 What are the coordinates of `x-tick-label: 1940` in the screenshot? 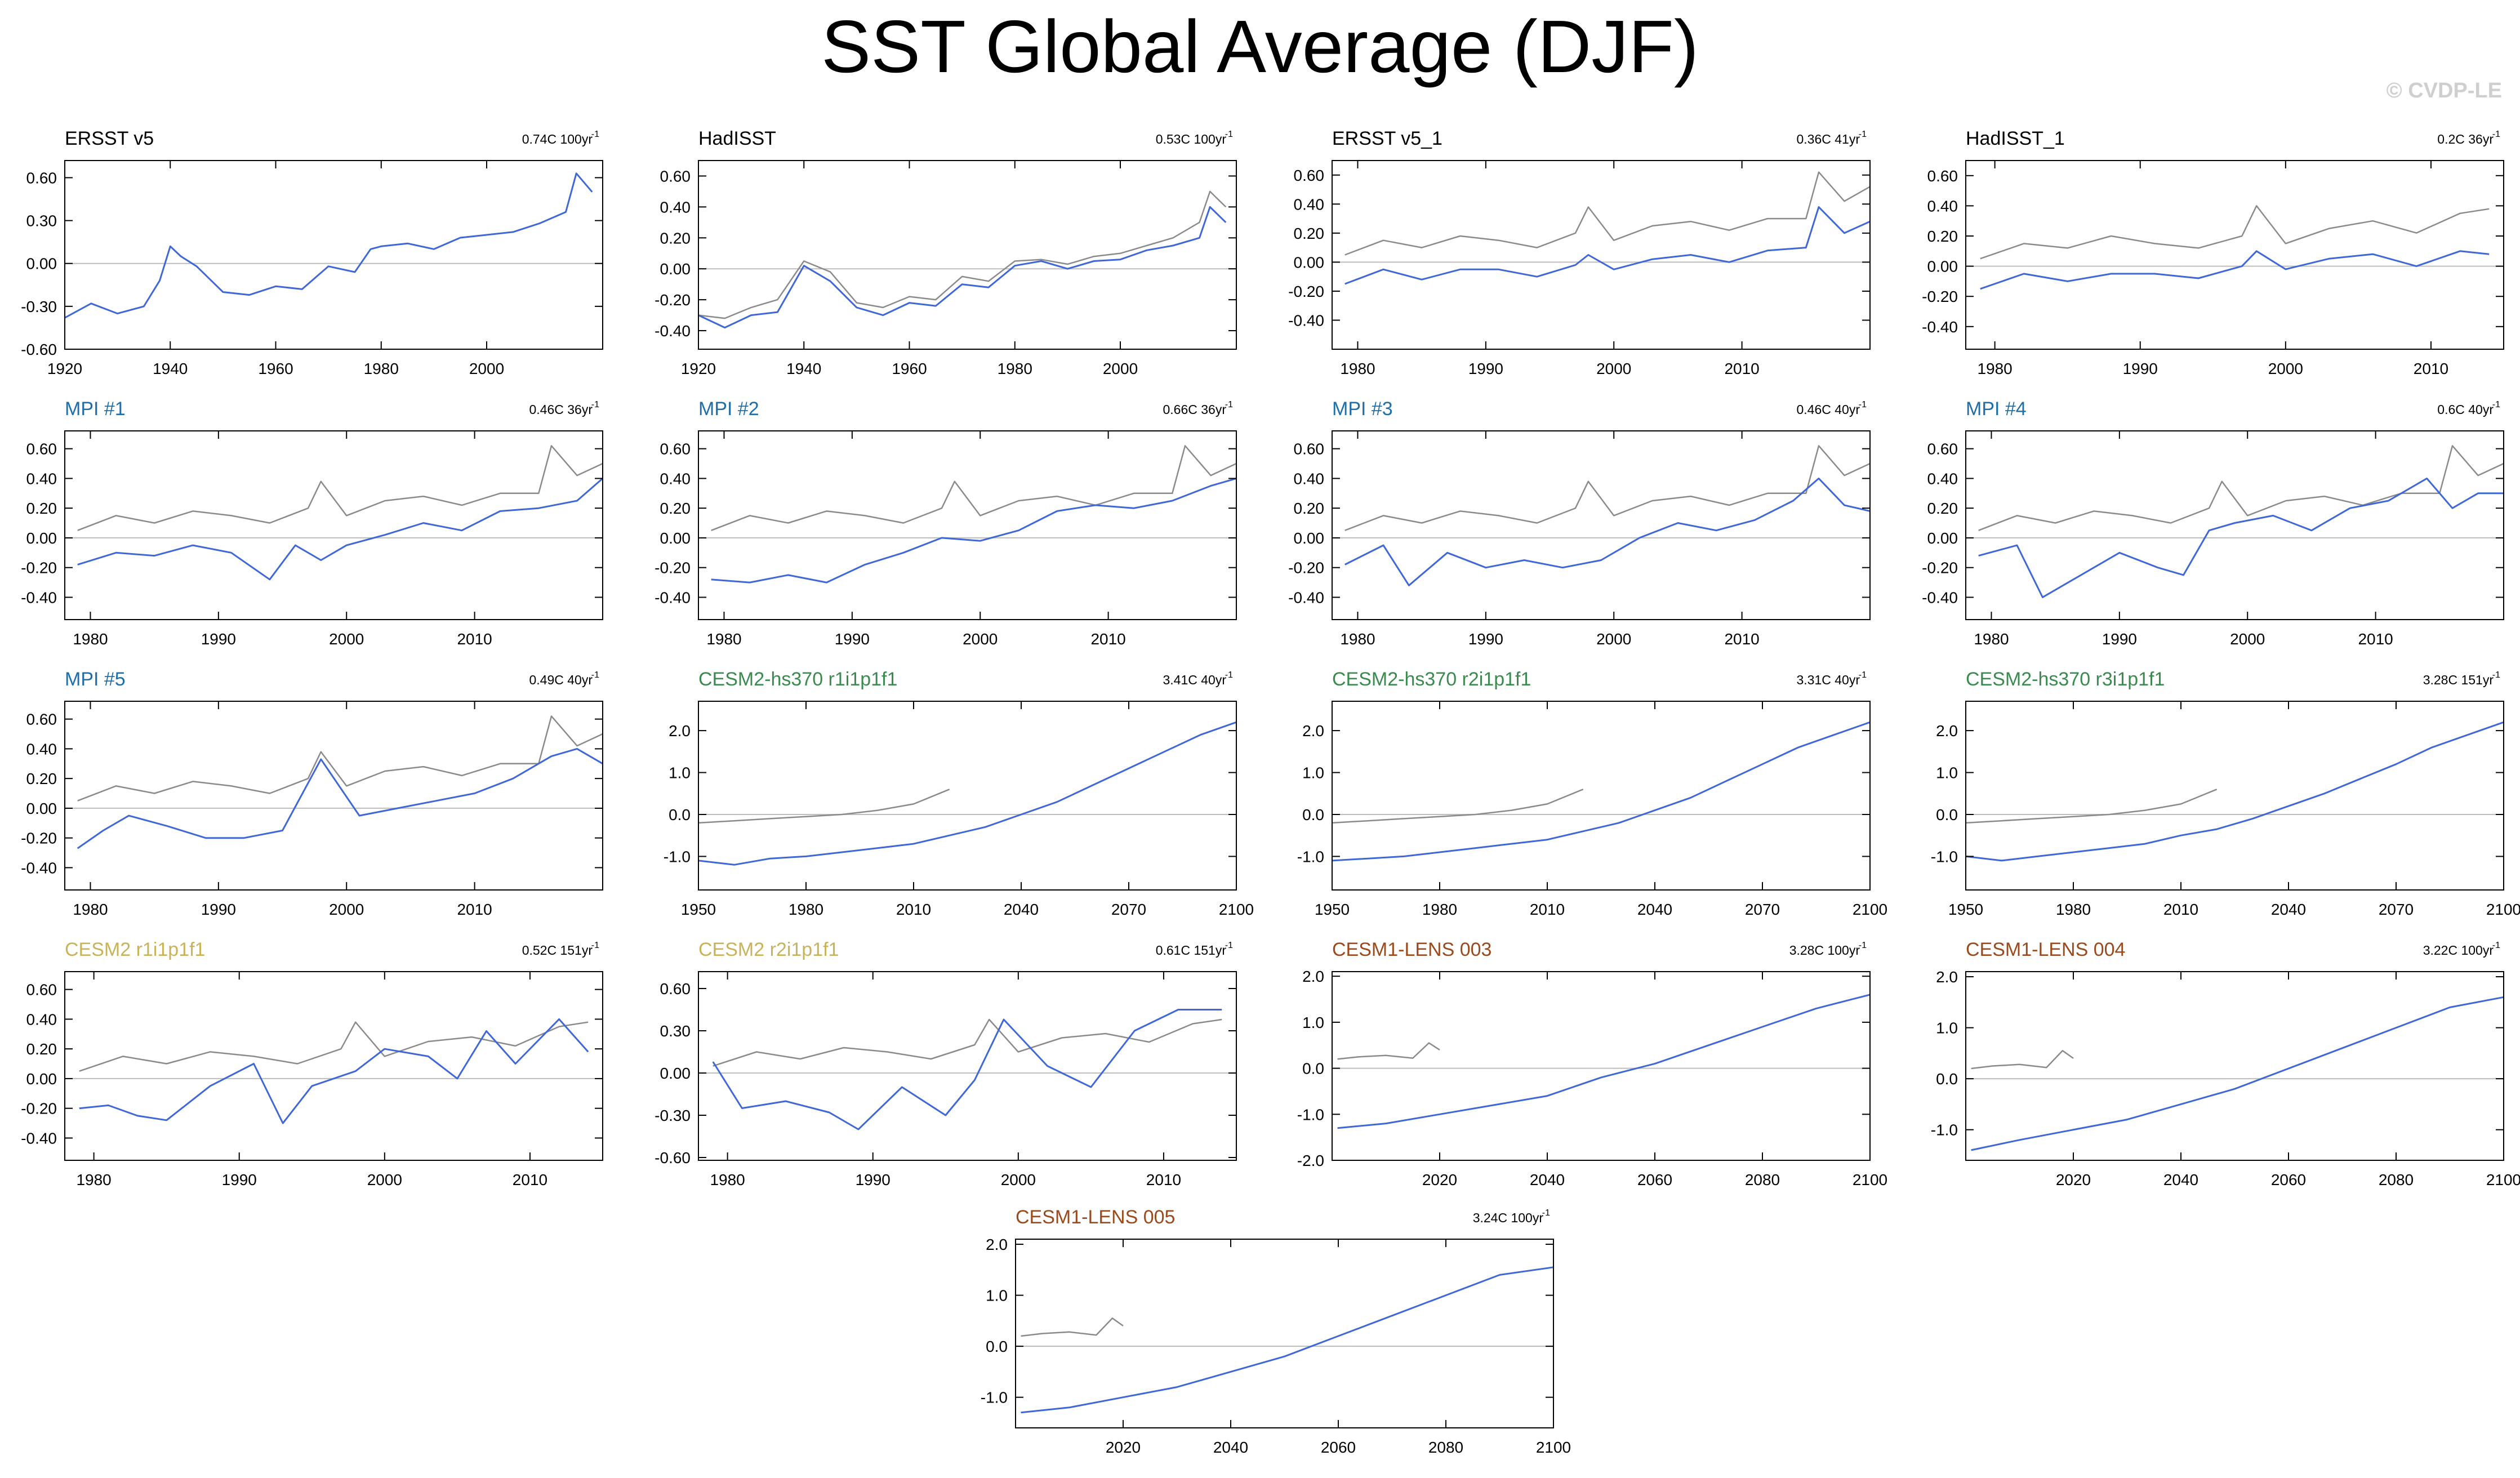 It's located at (803, 368).